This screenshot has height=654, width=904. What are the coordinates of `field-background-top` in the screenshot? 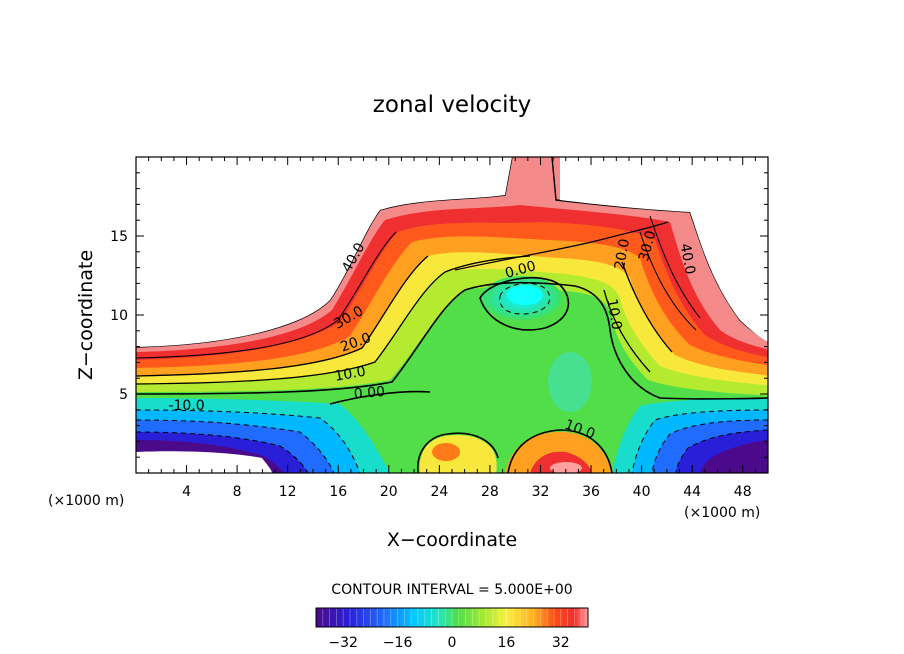 It's located at (324, 252).